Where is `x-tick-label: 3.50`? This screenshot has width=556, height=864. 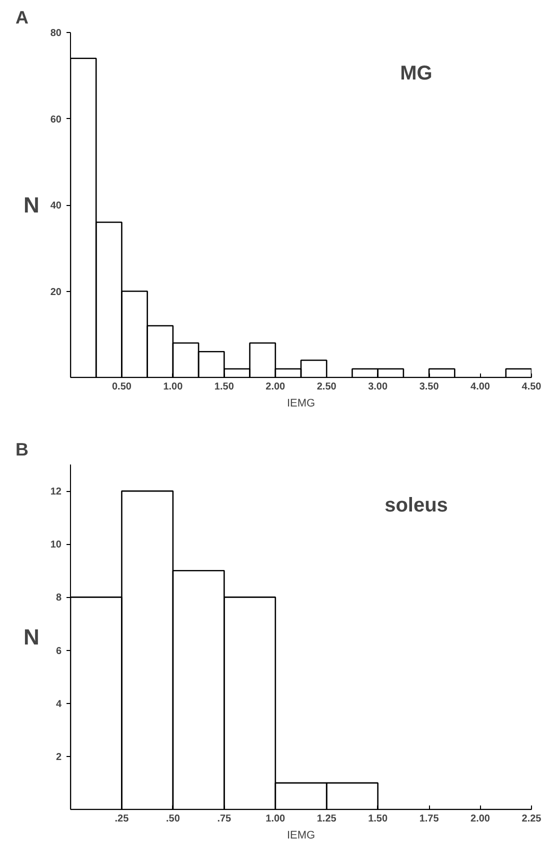
x-tick-label: 3.50 is located at coordinates (429, 387).